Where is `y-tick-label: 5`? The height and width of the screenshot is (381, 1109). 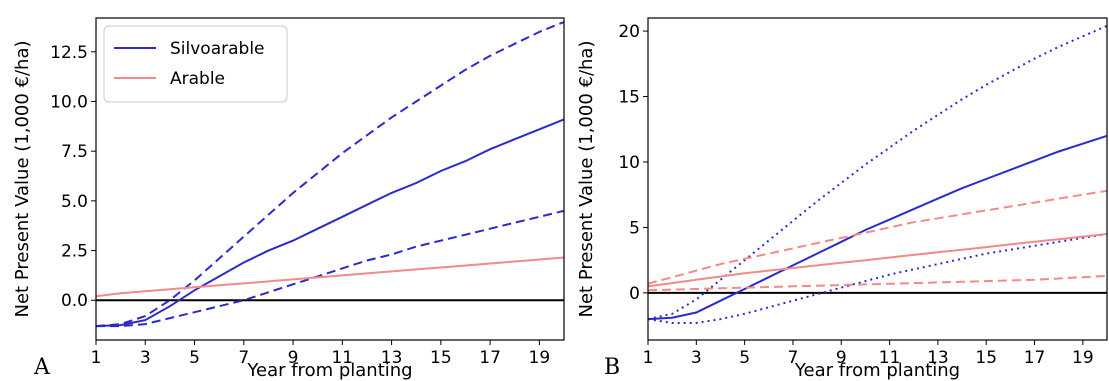 y-tick-label: 5 is located at coordinates (634, 228).